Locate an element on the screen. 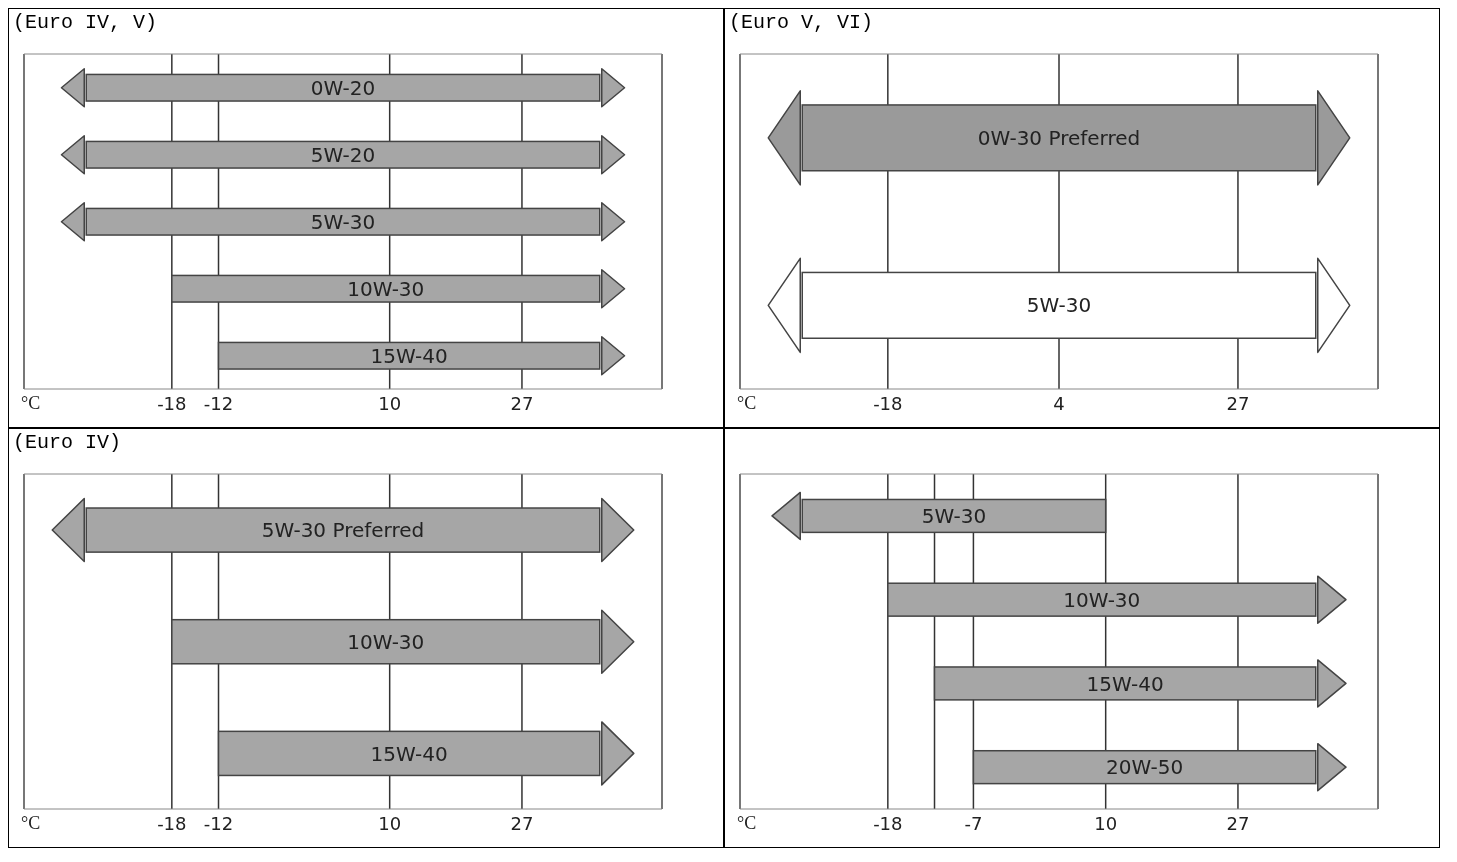  y-tick-label: 20W-50 is located at coordinates (1145, 767).